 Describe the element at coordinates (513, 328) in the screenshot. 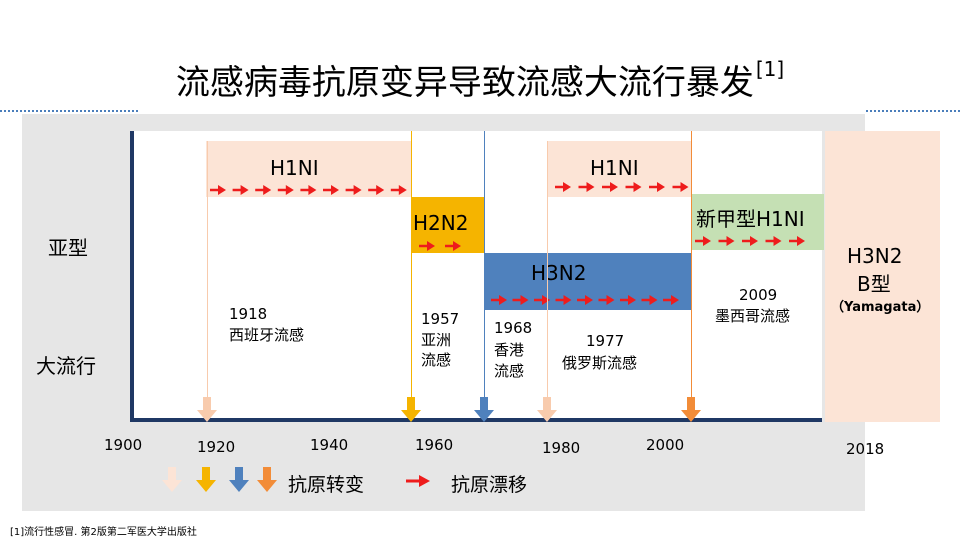

I see `pandemic-year: 1968` at that location.